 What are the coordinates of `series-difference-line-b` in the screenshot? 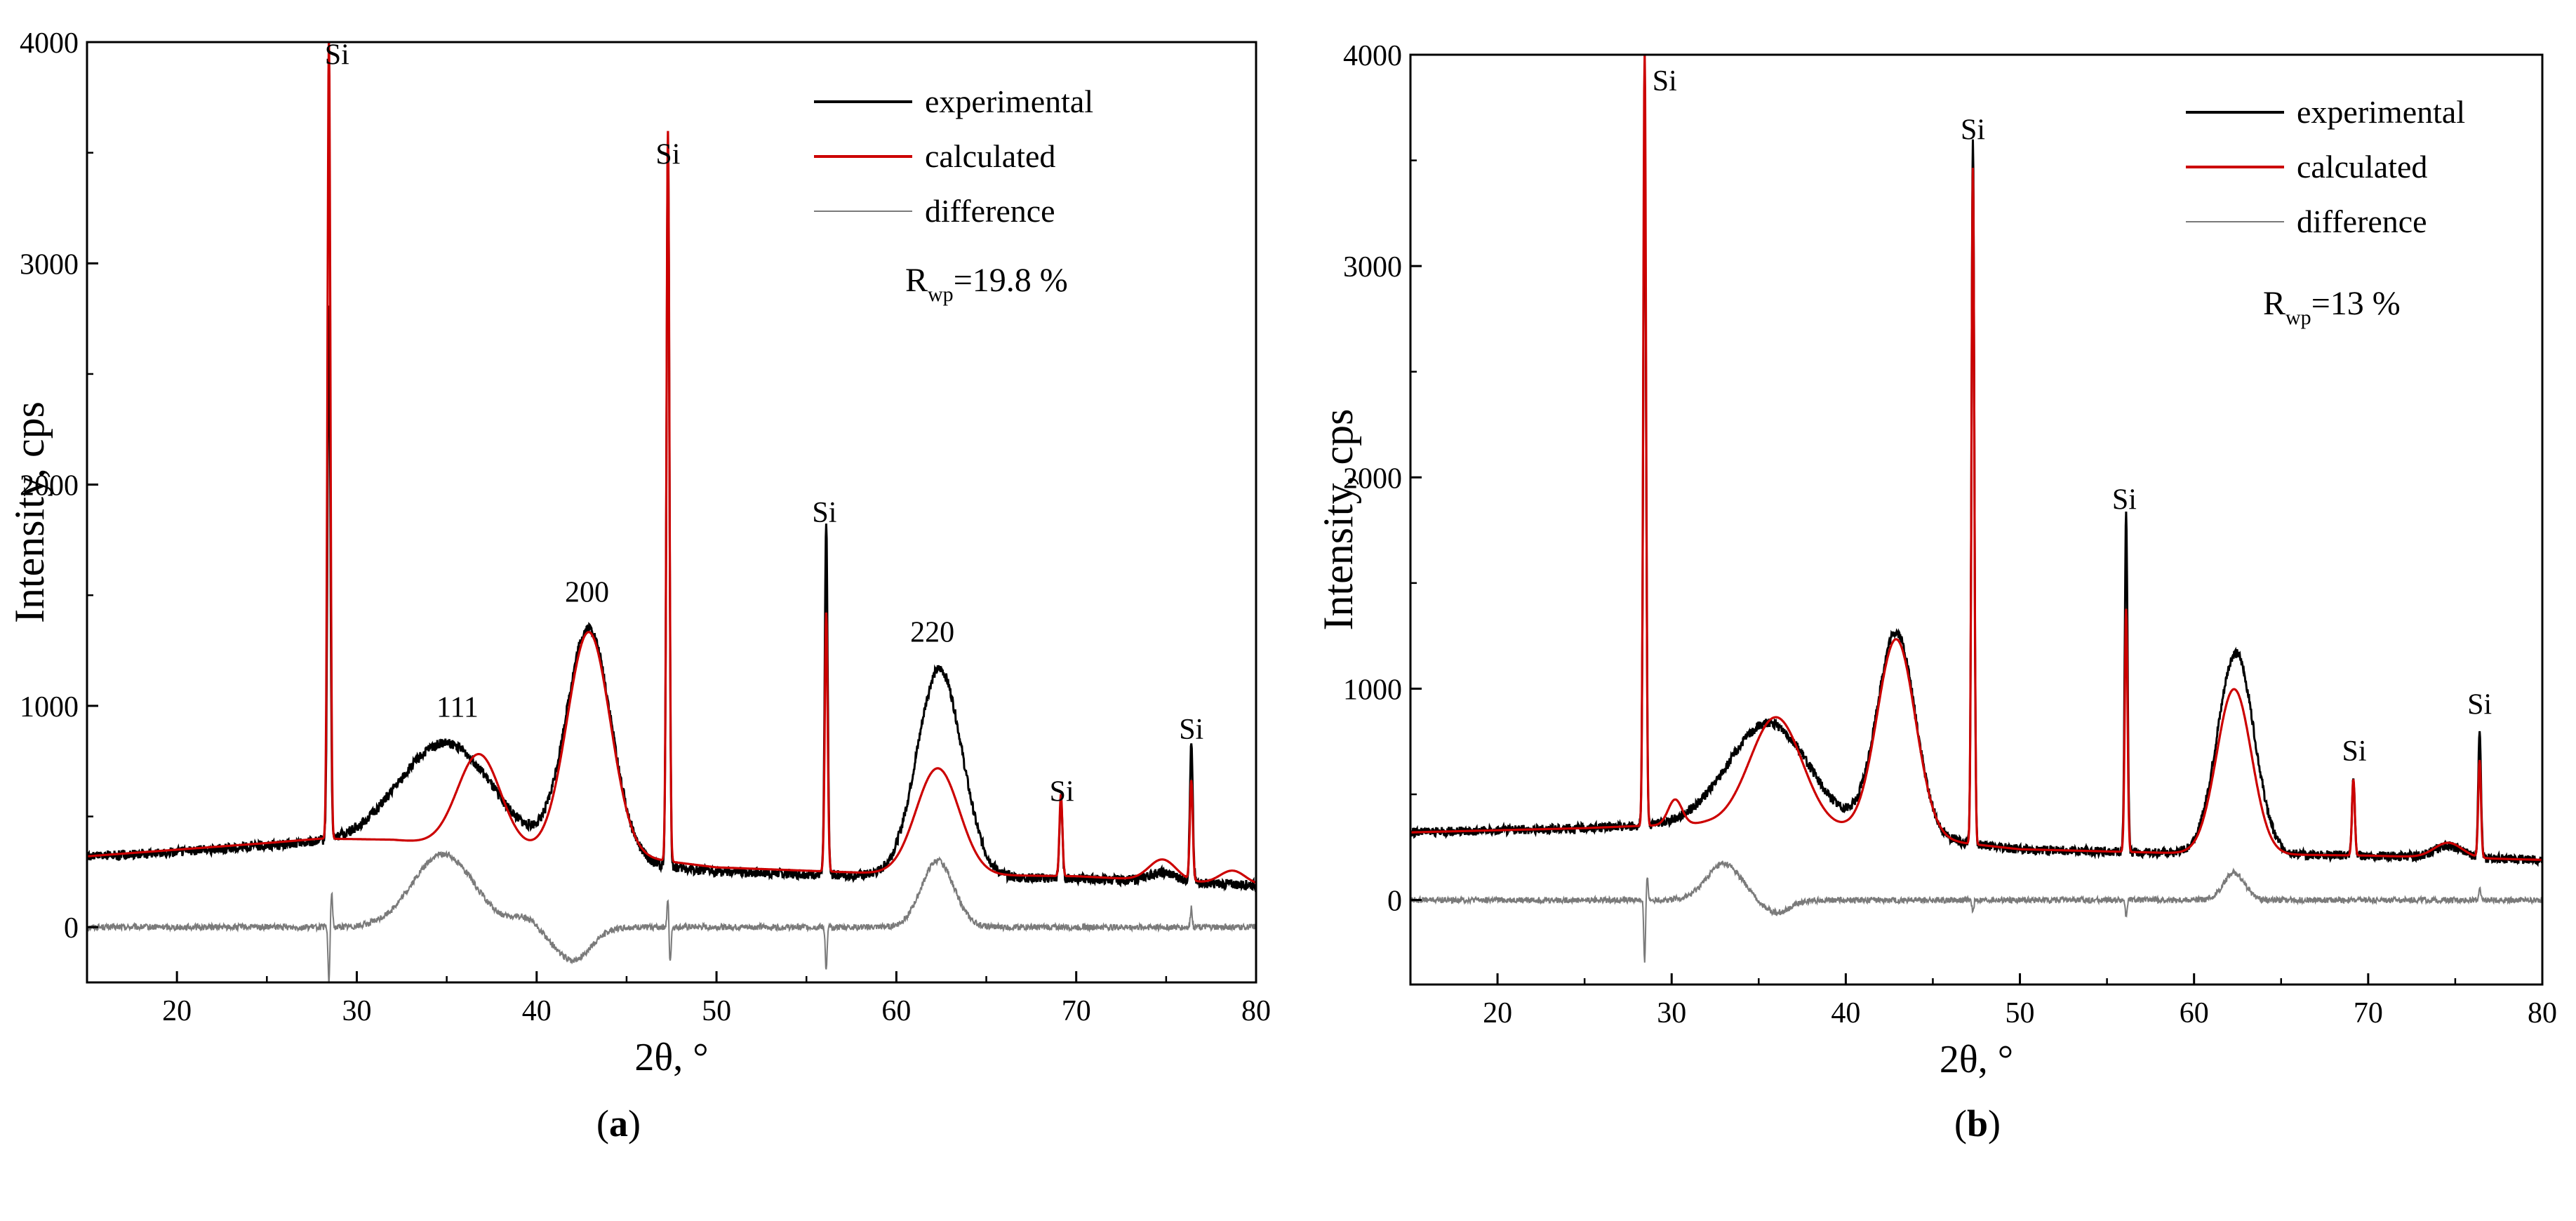 It's located at (1976, 912).